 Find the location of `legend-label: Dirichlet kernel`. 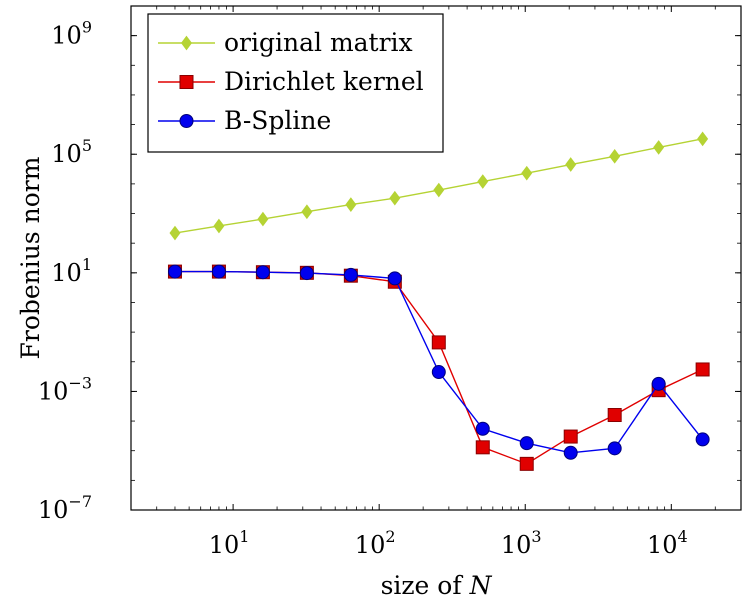

legend-label: Dirichlet kernel is located at coordinates (324, 81).